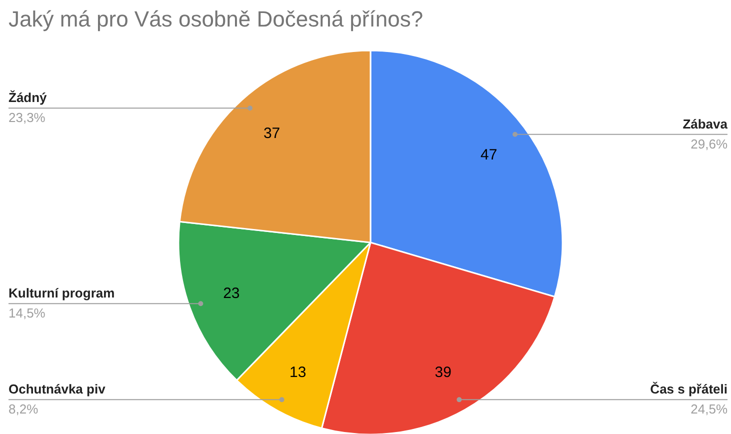 The image size is (731, 434). What do you see at coordinates (298, 372) in the screenshot?
I see `data-label: 13` at bounding box center [298, 372].